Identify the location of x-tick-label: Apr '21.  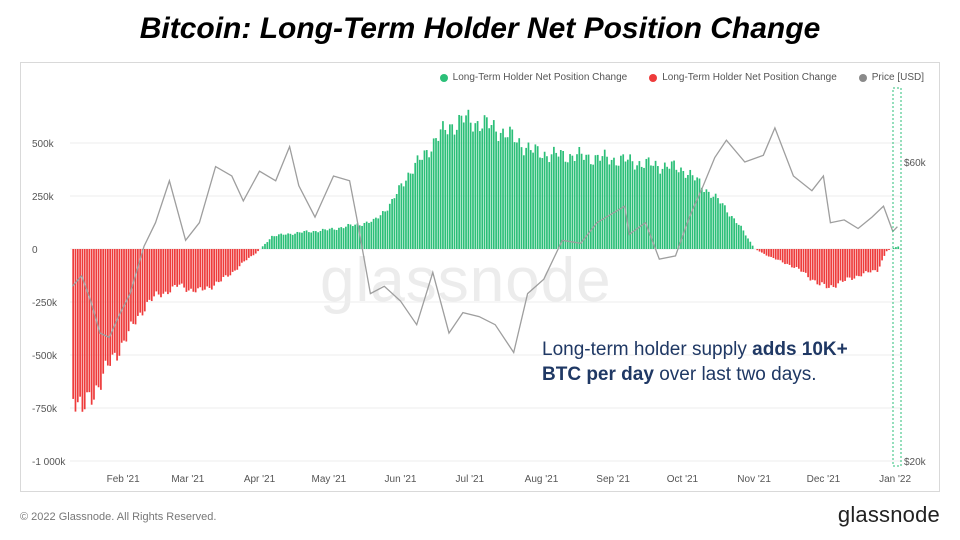
(260, 479).